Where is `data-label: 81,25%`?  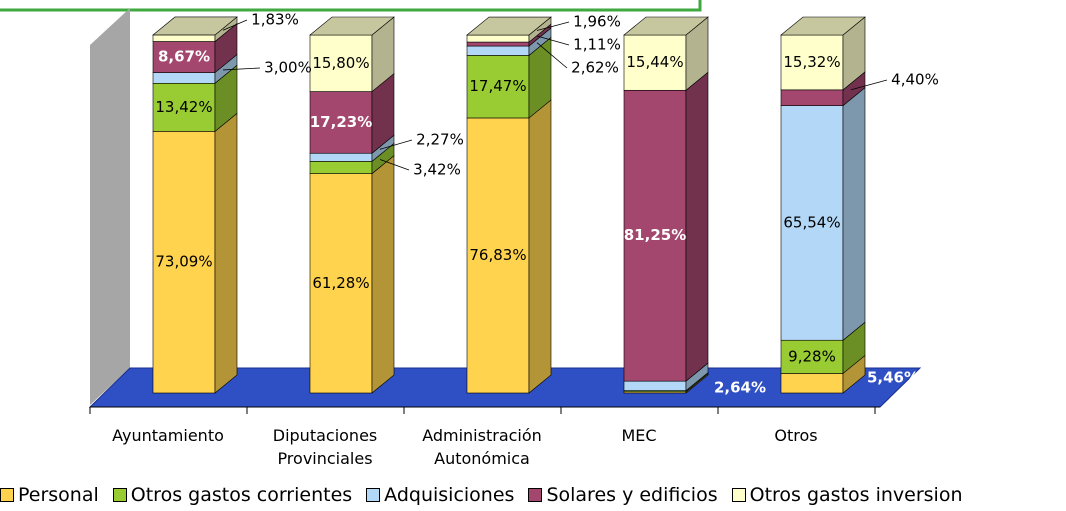 data-label: 81,25% is located at coordinates (655, 235).